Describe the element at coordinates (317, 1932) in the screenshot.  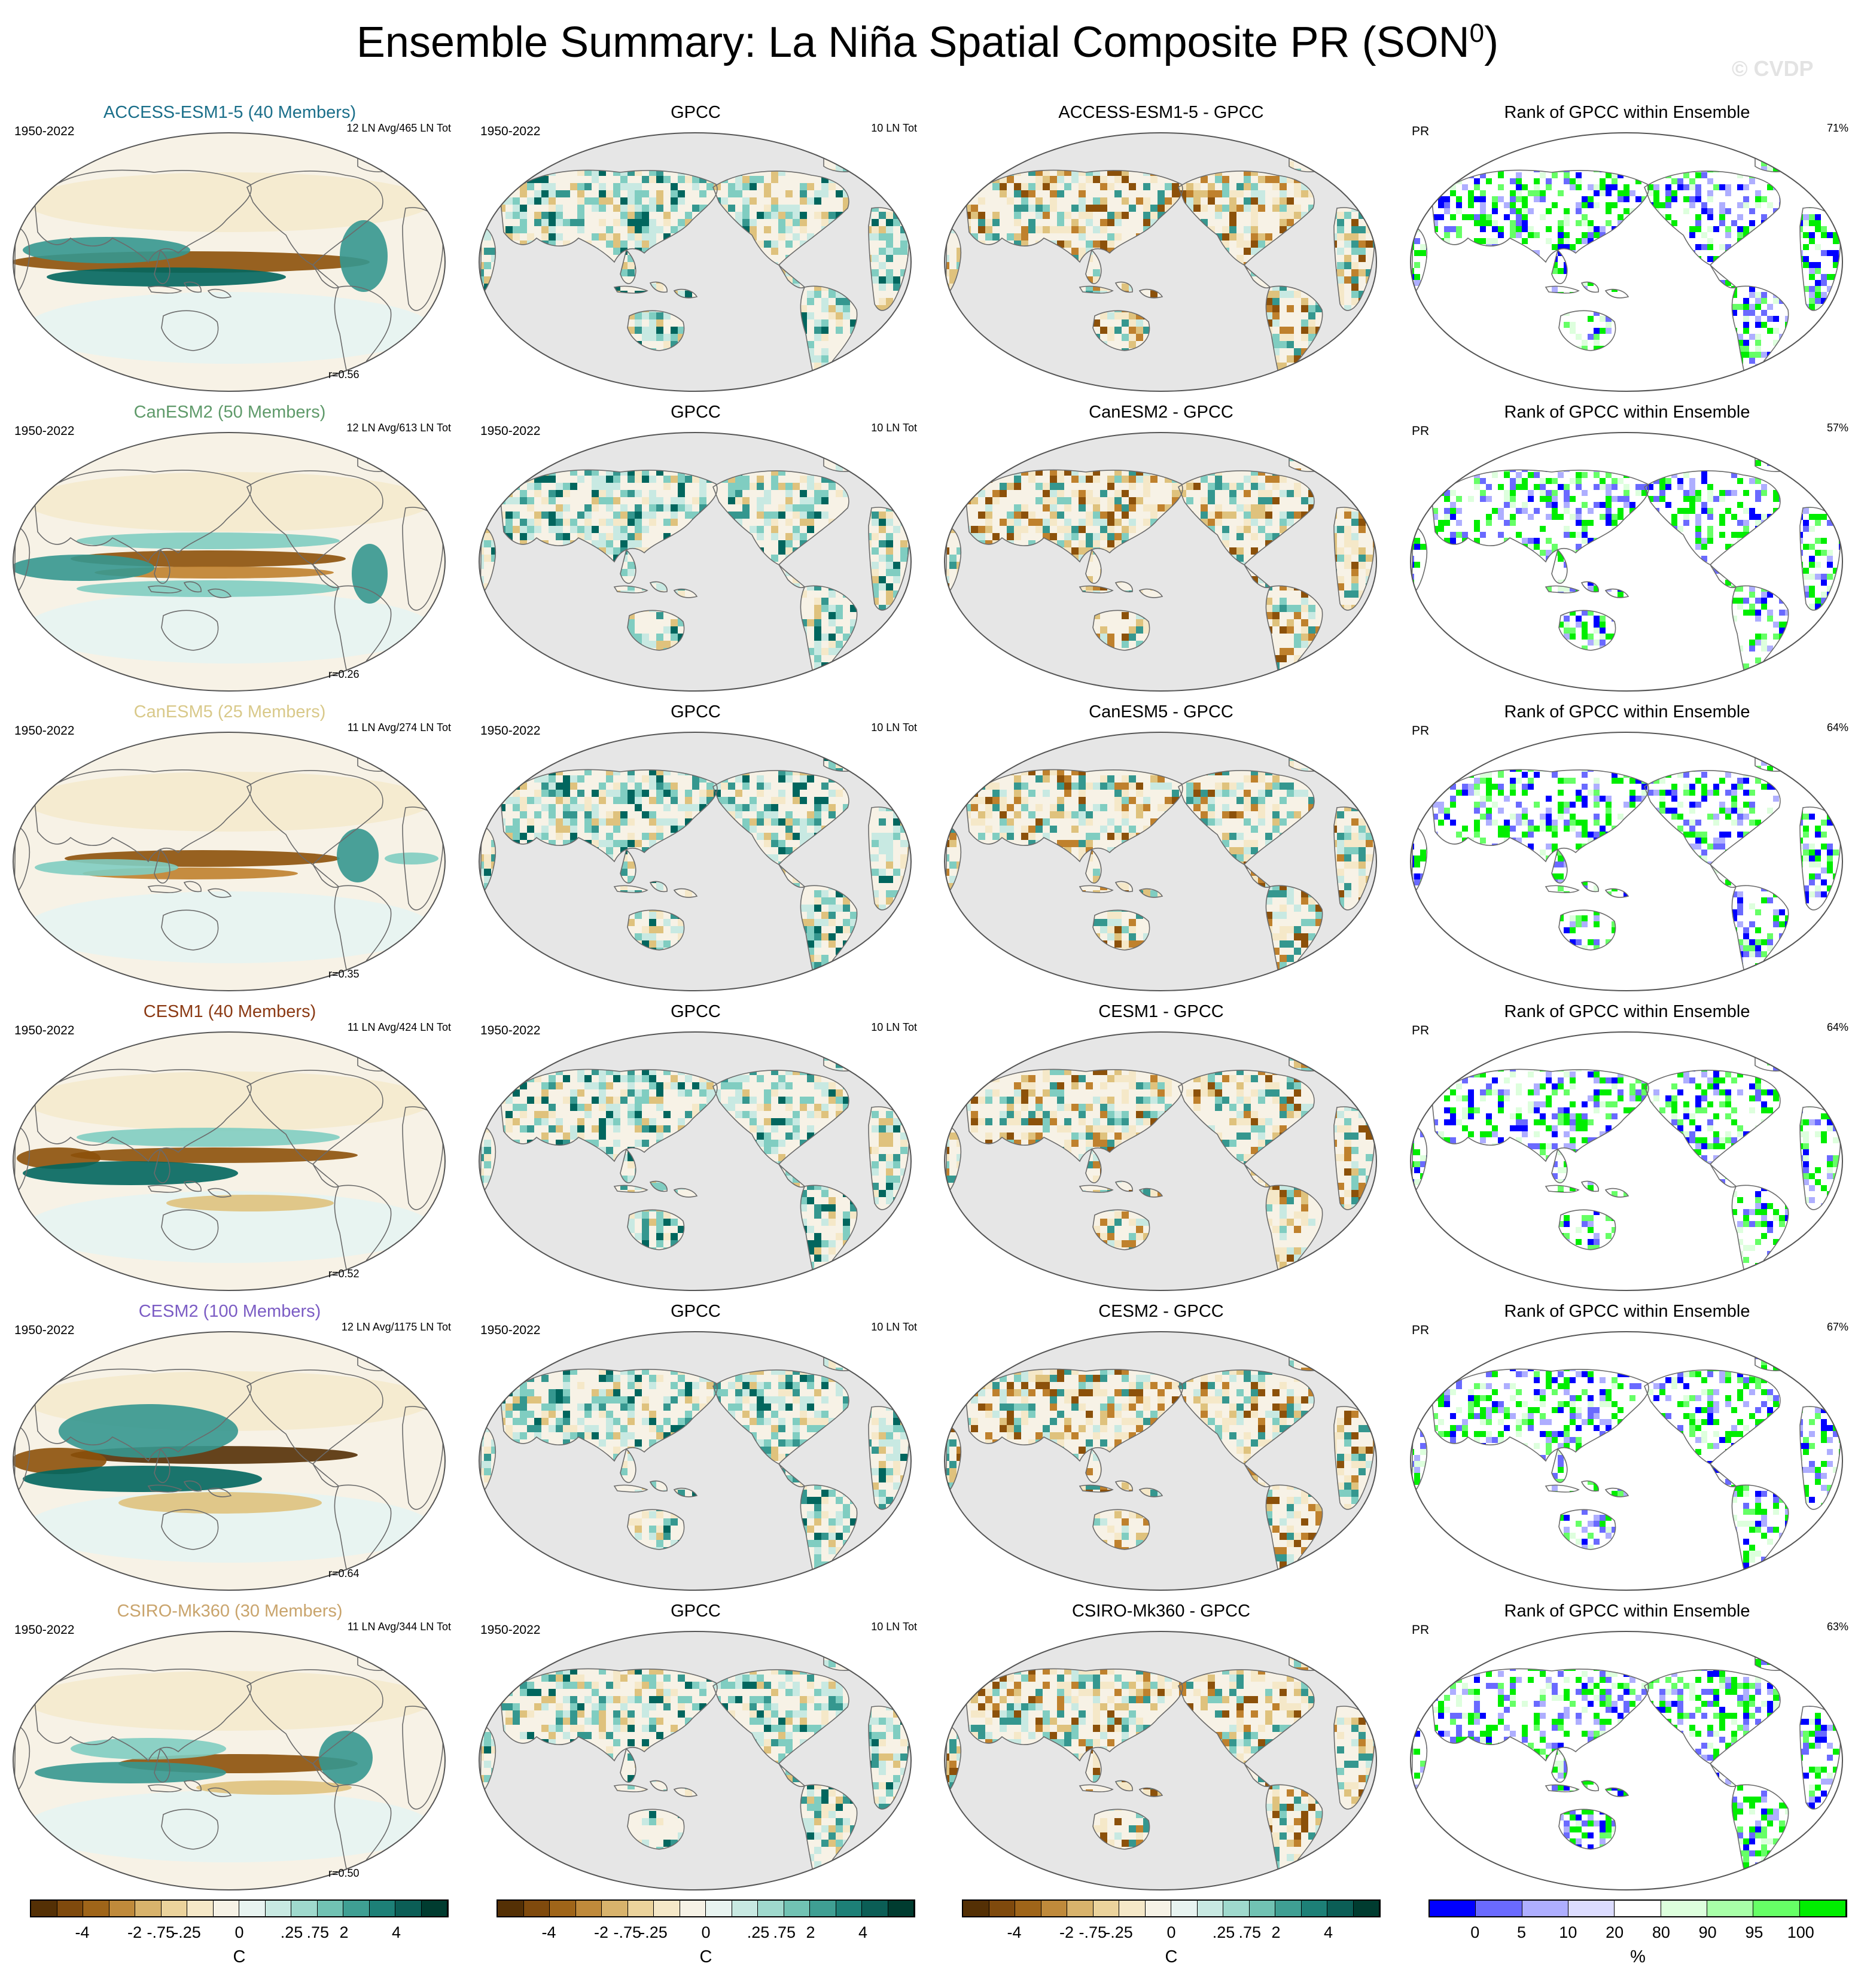
I see `colorbar-tick-label: .75` at that location.